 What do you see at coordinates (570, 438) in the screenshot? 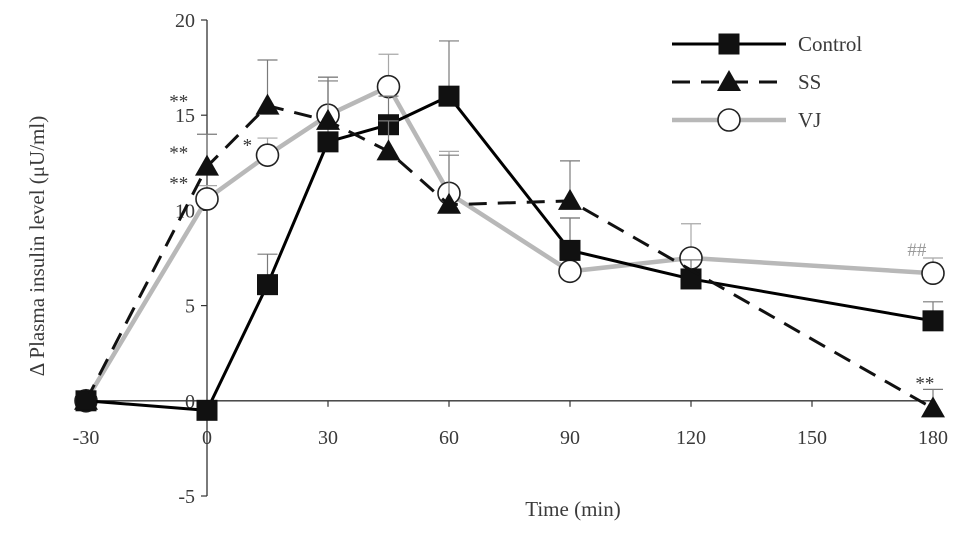
I see `x-tick-label: 90` at bounding box center [570, 438].